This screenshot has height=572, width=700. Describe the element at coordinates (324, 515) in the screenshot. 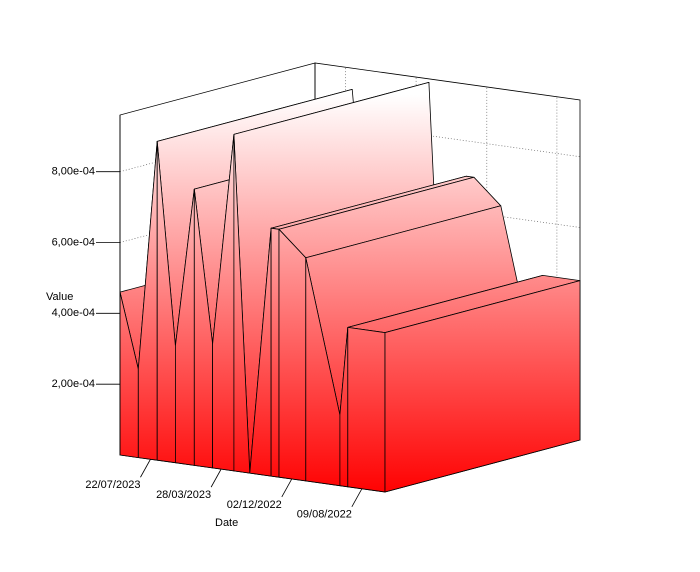

I see `x-tick-label: 09/08/2022` at that location.